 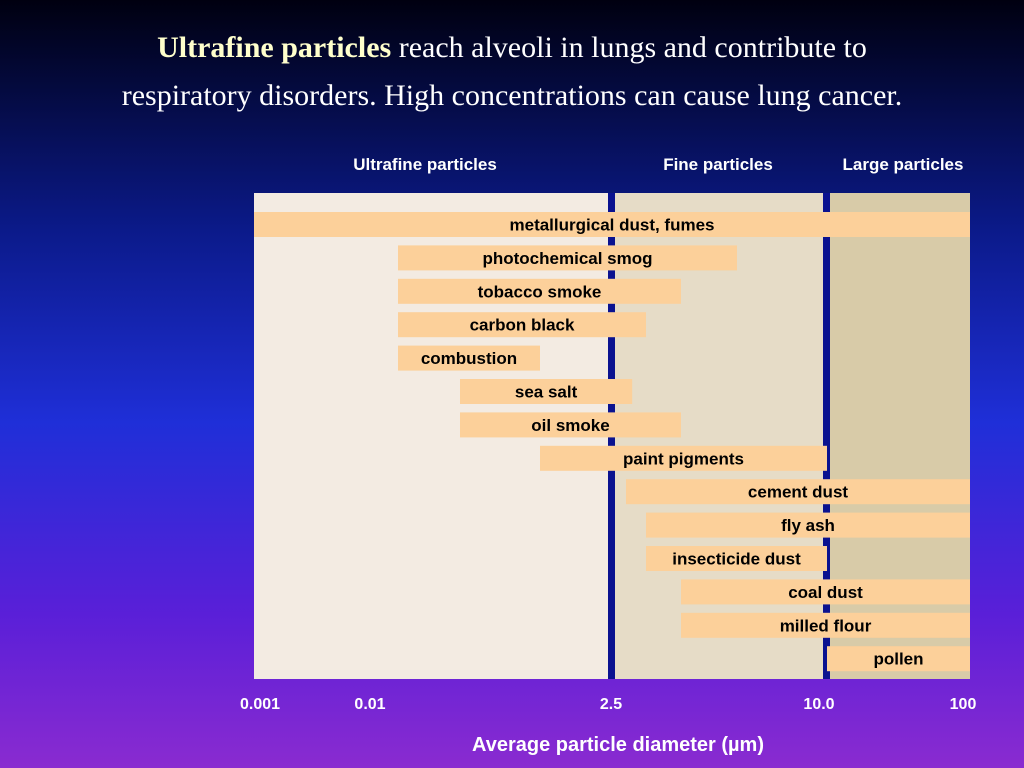 What do you see at coordinates (425, 164) in the screenshot?
I see `region-label-ultrafine: Ultrafine particles` at bounding box center [425, 164].